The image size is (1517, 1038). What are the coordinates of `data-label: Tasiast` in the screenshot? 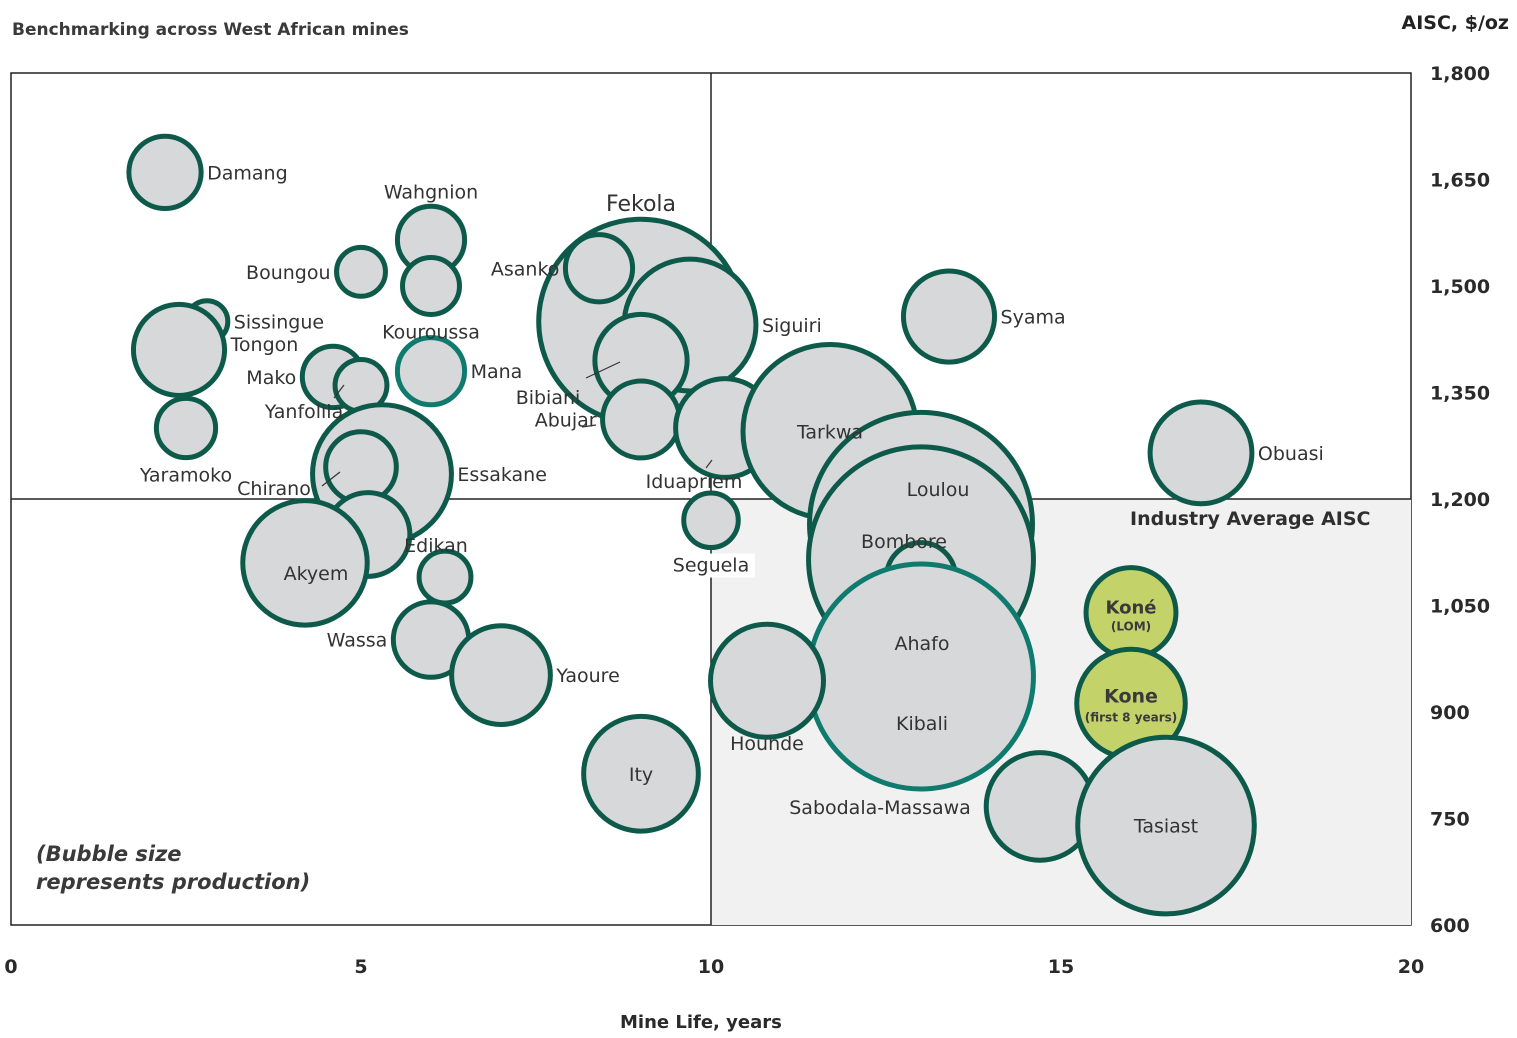 It's located at (1165, 827).